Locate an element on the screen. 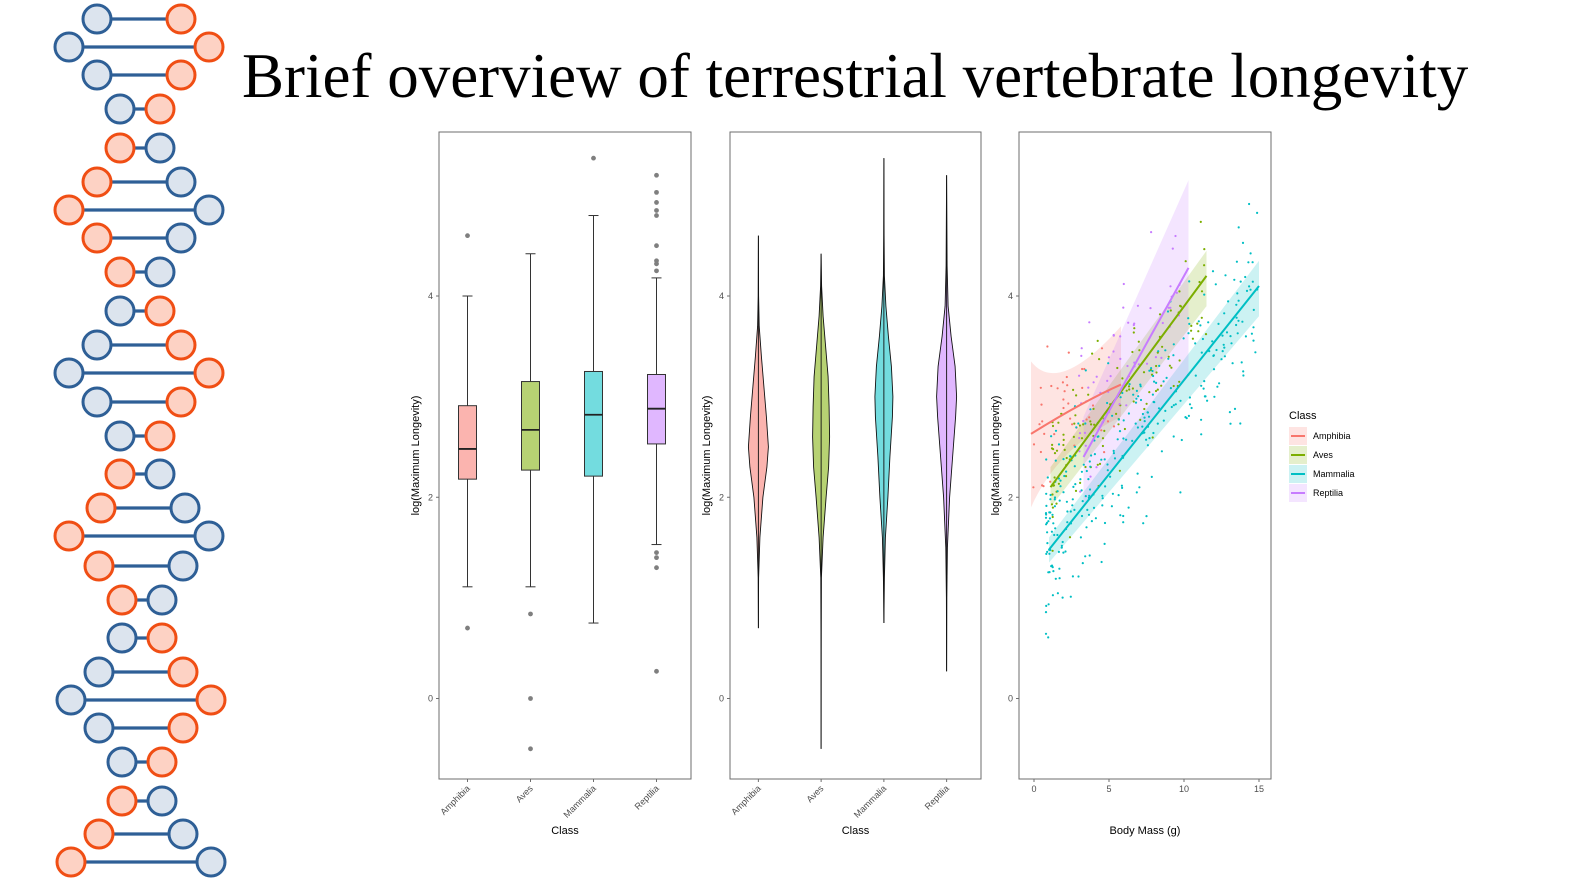 The image size is (1587, 893). box-amphibia is located at coordinates (467, 432).